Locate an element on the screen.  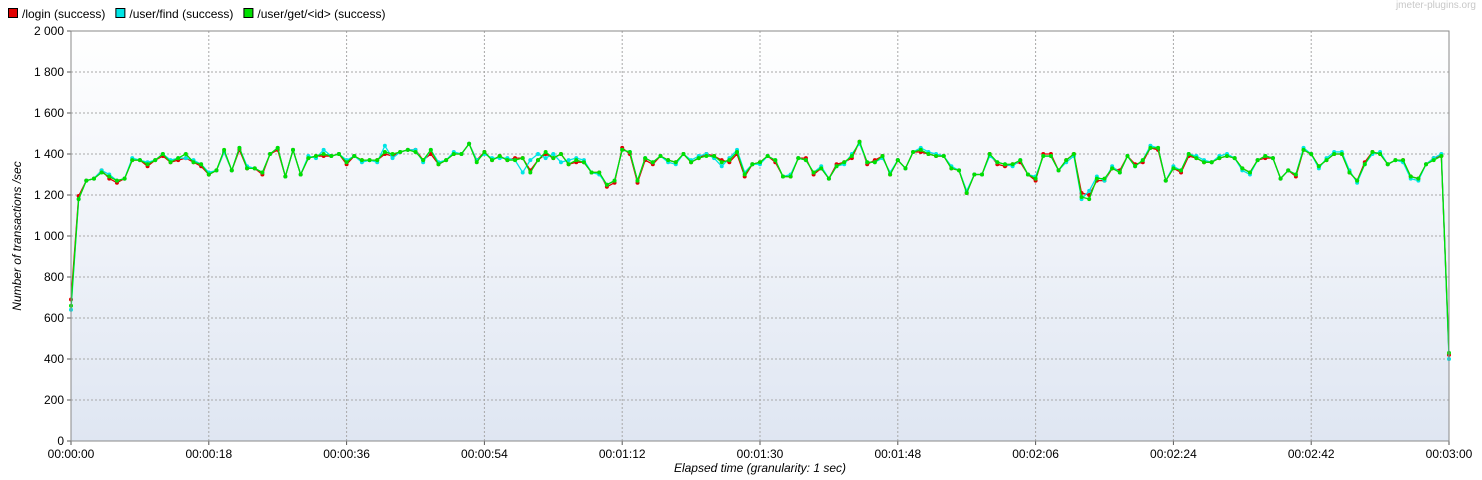
x-tick-label: 00:00:00 is located at coordinates (71, 454).